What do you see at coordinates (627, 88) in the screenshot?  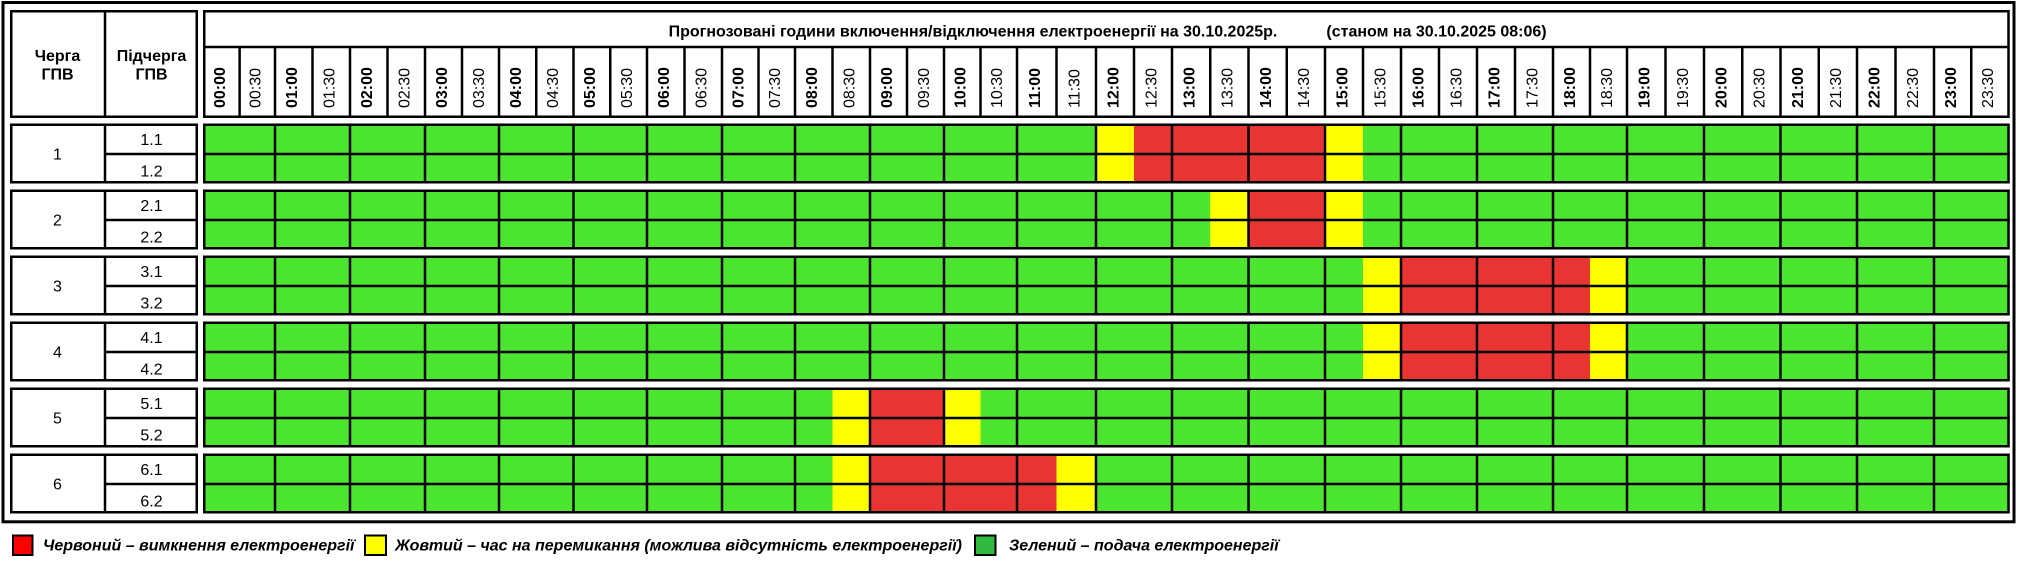 I see `svg-text: 05:30` at bounding box center [627, 88].